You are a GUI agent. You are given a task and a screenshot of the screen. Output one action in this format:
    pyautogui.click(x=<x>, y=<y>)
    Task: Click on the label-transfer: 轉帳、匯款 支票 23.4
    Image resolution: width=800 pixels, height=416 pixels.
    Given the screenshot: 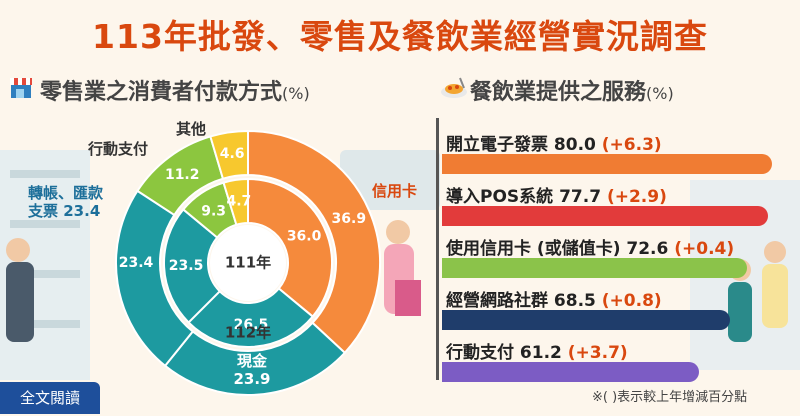 What is the action you would take?
    pyautogui.click(x=65, y=202)
    